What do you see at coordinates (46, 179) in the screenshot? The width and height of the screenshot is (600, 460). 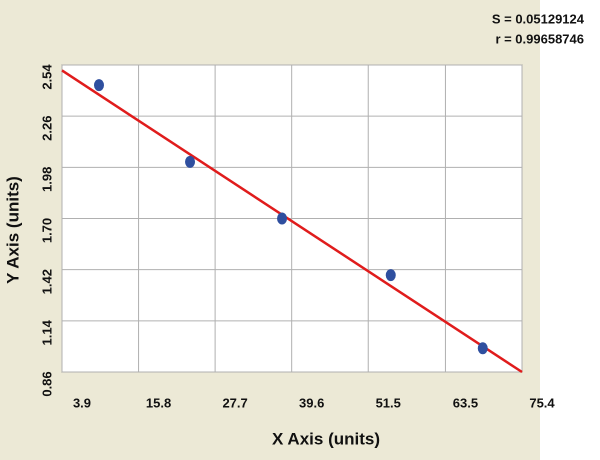 I see `y-tick-label: 1.98` at bounding box center [46, 179].